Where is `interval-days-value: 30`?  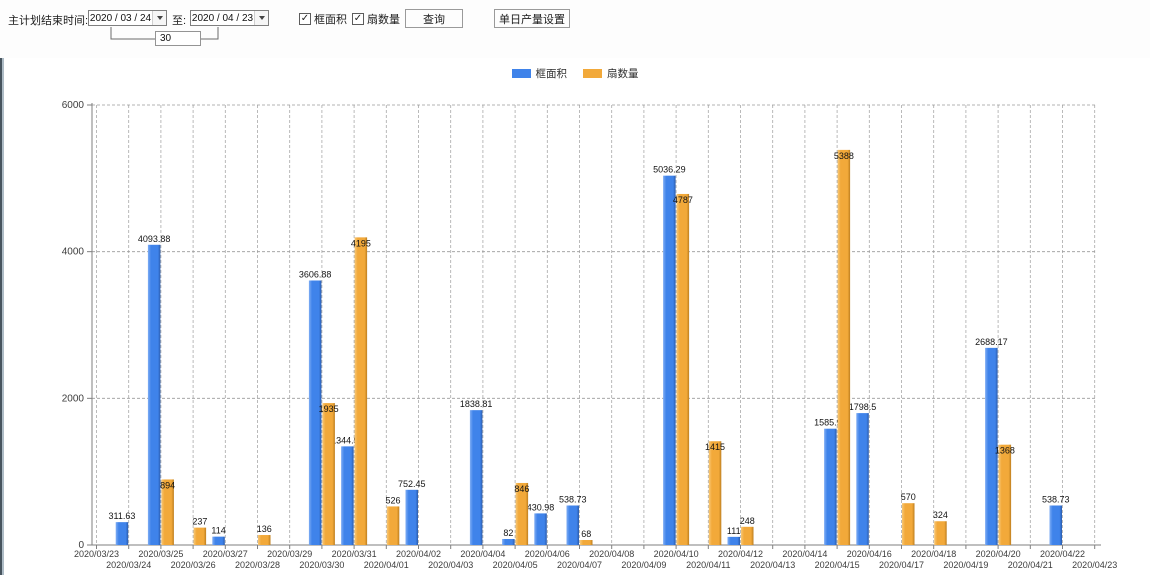
interval-days-value: 30 is located at coordinates (166, 38).